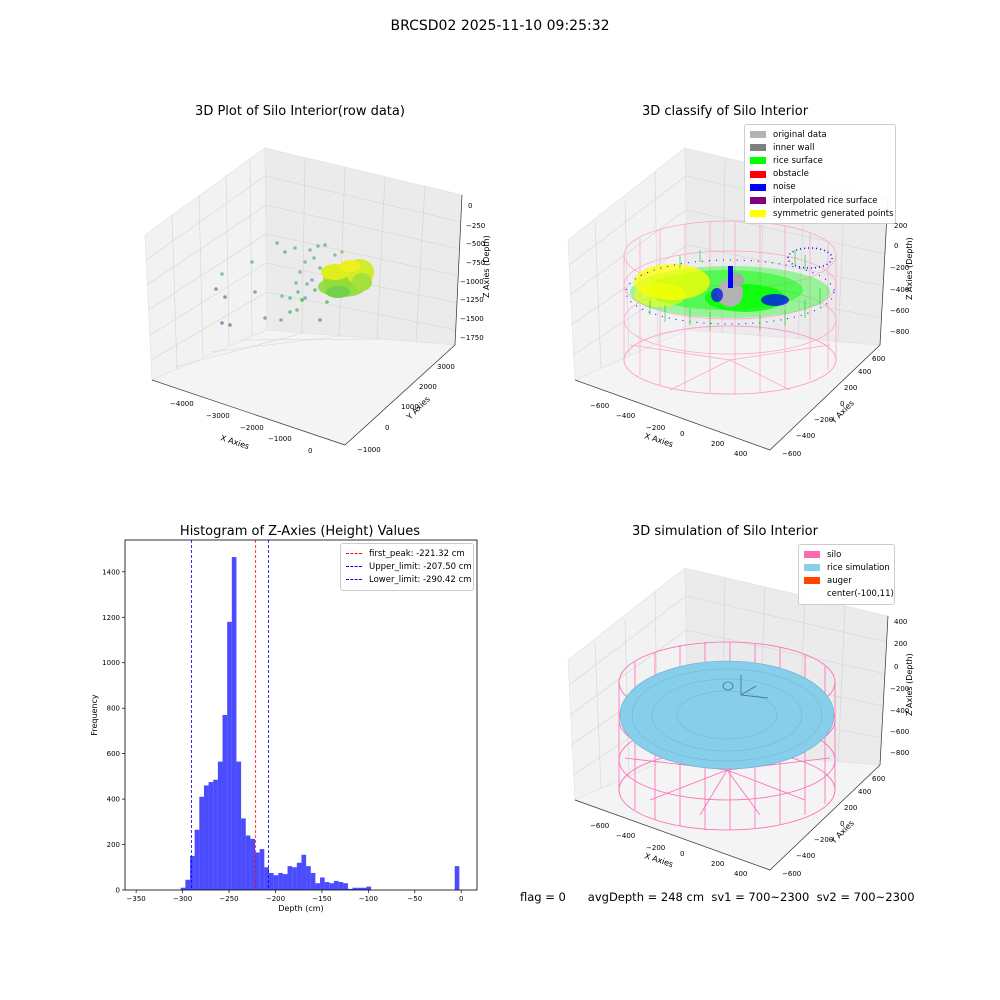  Describe the element at coordinates (740, 454) in the screenshot. I see `panel2-xtick: 400` at that location.